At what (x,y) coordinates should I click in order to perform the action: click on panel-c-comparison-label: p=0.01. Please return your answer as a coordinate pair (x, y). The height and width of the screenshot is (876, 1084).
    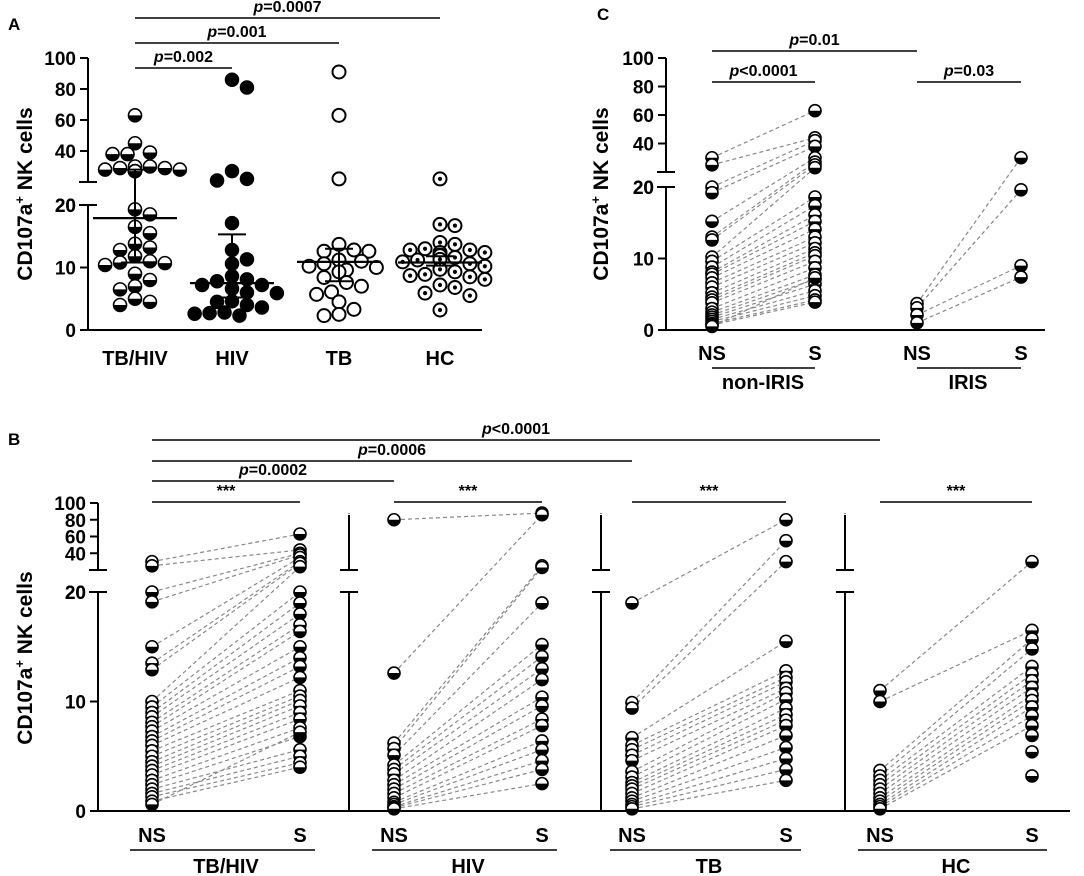
    Looking at the image, I should click on (813, 40).